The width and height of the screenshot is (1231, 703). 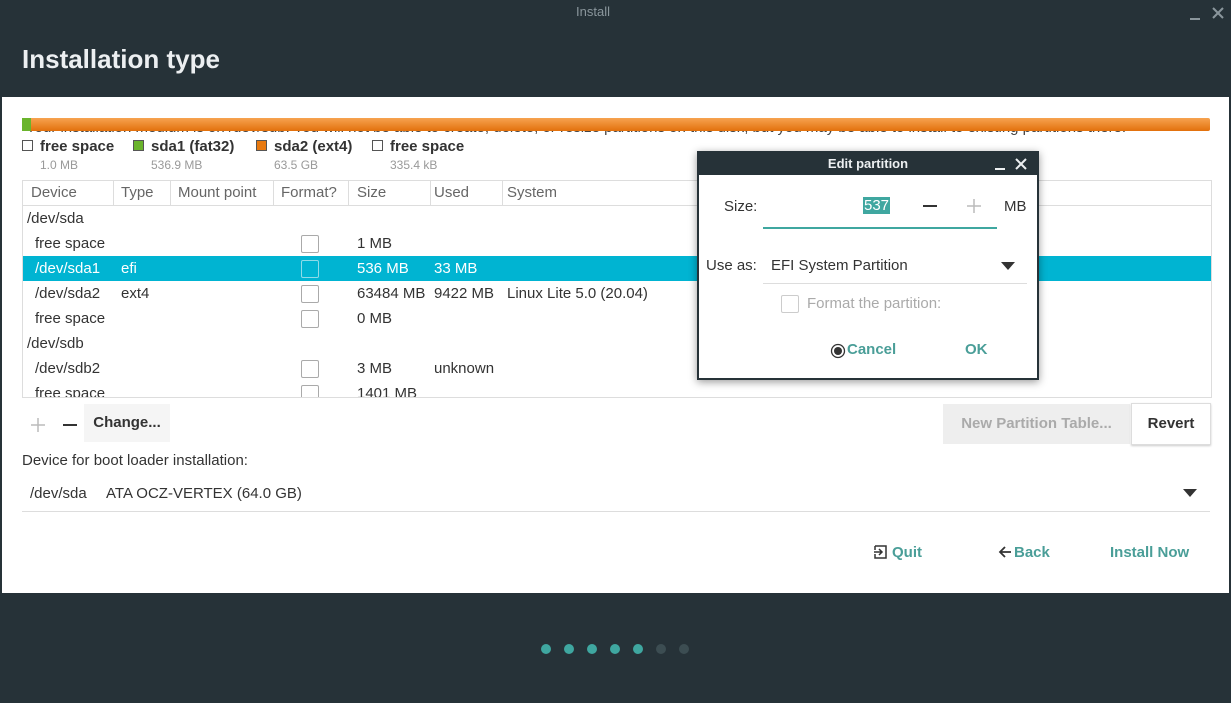 What do you see at coordinates (880, 552) in the screenshot?
I see `quit-icon` at bounding box center [880, 552].